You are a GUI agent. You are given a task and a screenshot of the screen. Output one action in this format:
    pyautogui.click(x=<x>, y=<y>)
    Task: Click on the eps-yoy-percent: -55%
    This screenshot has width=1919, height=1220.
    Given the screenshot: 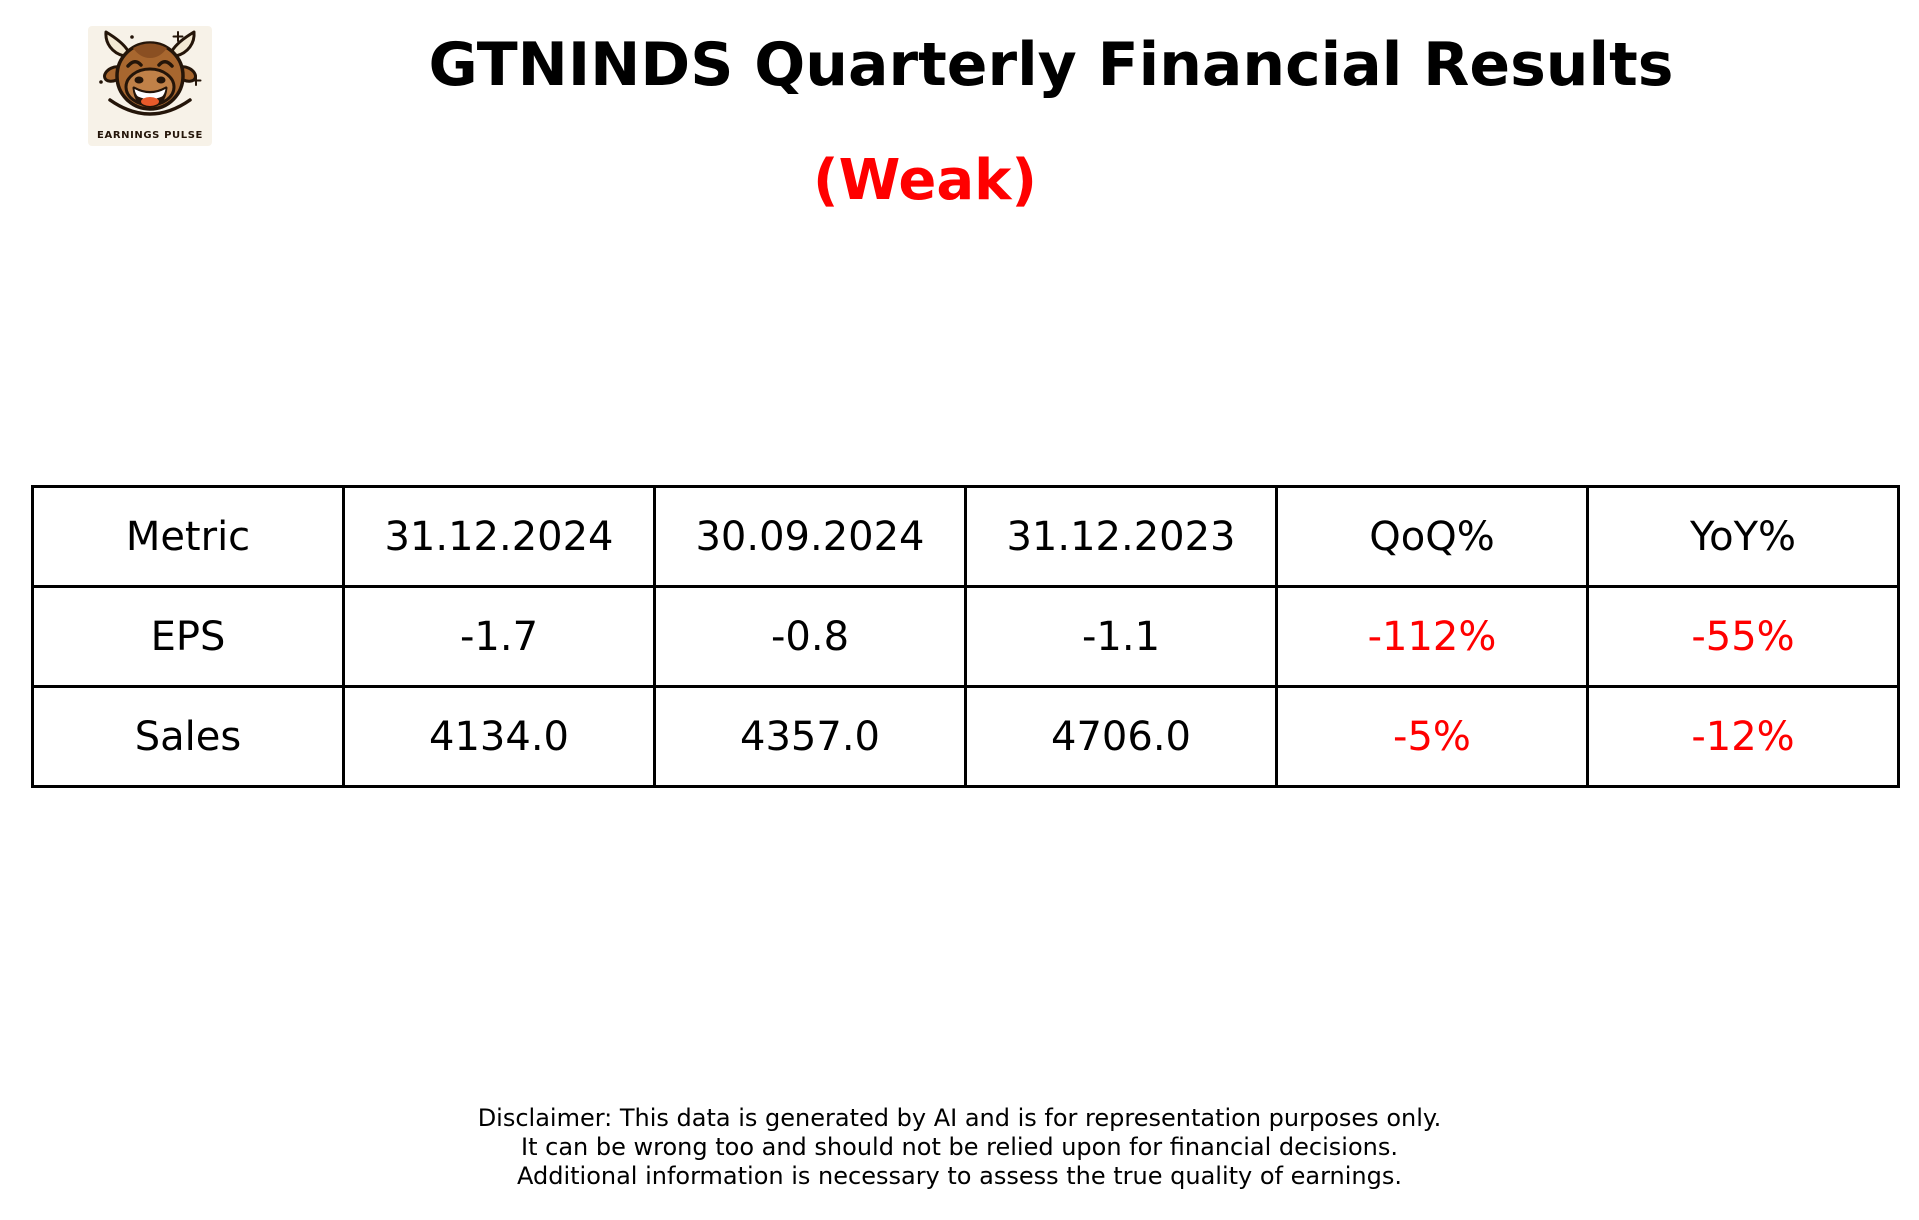 What is the action you would take?
    pyautogui.click(x=1743, y=636)
    